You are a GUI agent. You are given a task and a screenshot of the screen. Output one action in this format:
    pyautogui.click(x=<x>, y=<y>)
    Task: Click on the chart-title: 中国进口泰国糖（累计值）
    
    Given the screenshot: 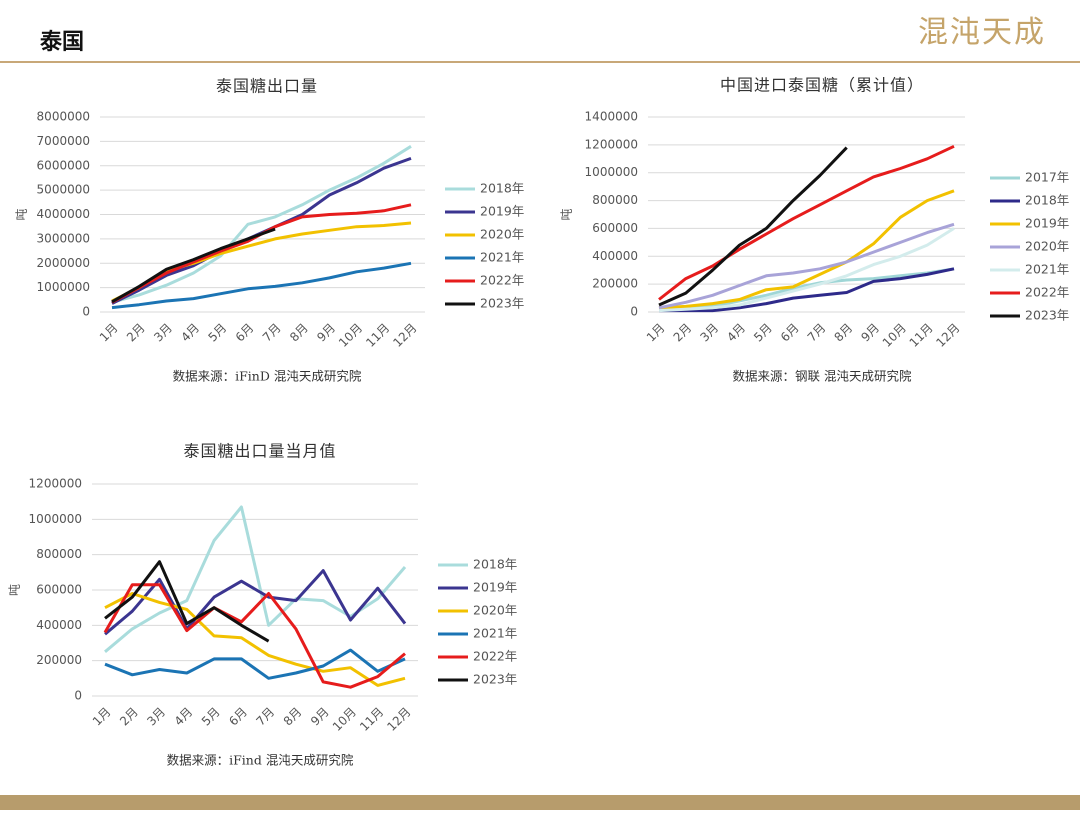 What is the action you would take?
    pyautogui.click(x=822, y=85)
    